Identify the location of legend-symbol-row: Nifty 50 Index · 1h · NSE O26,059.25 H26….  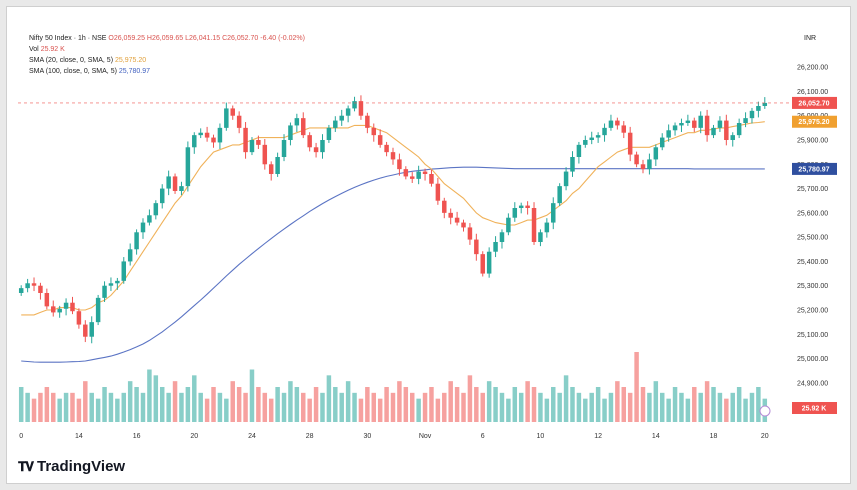
(167, 38).